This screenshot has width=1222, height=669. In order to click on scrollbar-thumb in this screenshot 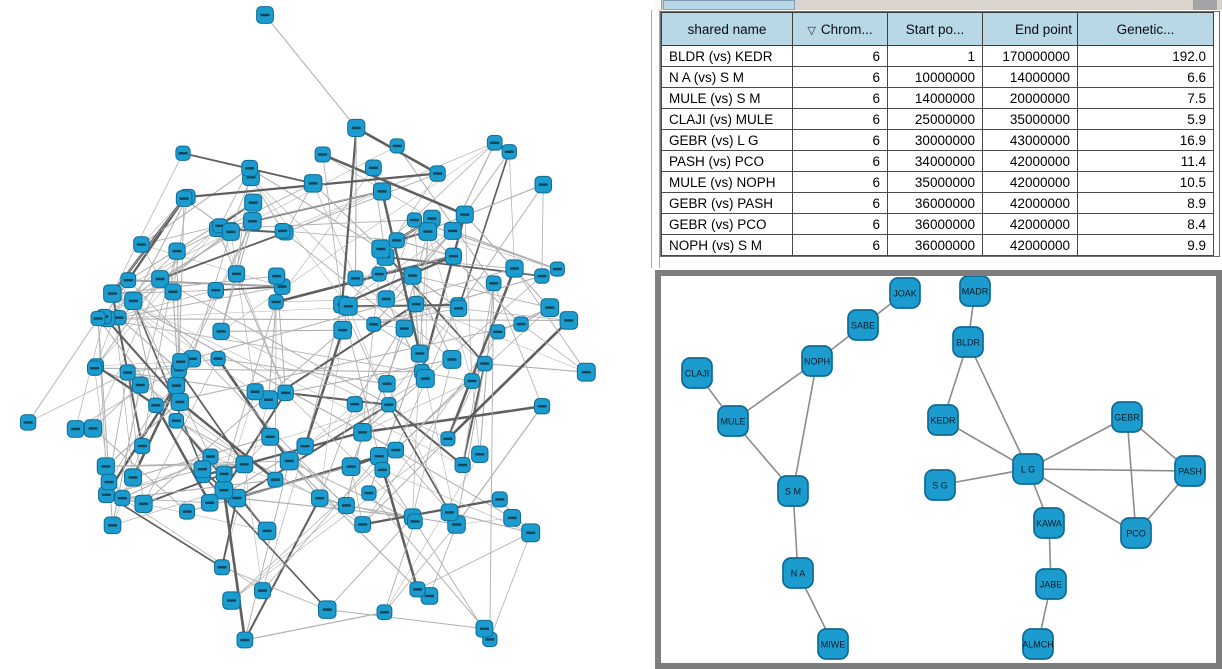, I will do `click(729, 5)`.